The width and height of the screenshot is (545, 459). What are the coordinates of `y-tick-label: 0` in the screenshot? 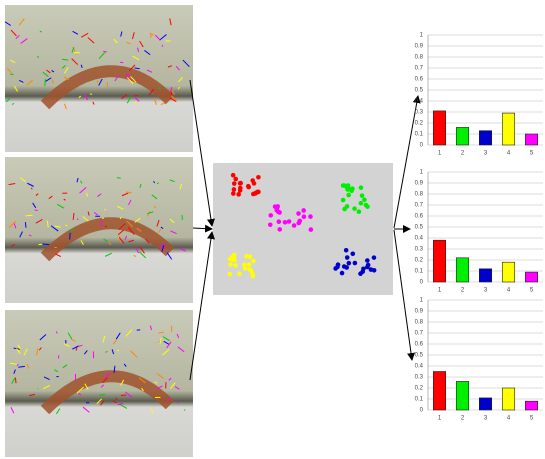 It's located at (422, 283).